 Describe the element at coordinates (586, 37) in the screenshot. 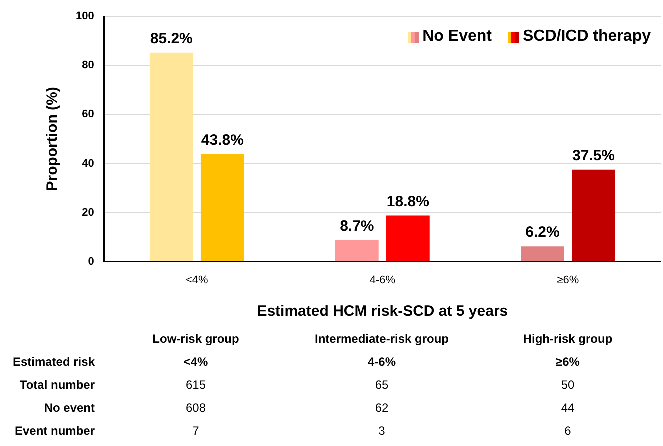

I see `legend-label: SCD/ICD therapy` at that location.